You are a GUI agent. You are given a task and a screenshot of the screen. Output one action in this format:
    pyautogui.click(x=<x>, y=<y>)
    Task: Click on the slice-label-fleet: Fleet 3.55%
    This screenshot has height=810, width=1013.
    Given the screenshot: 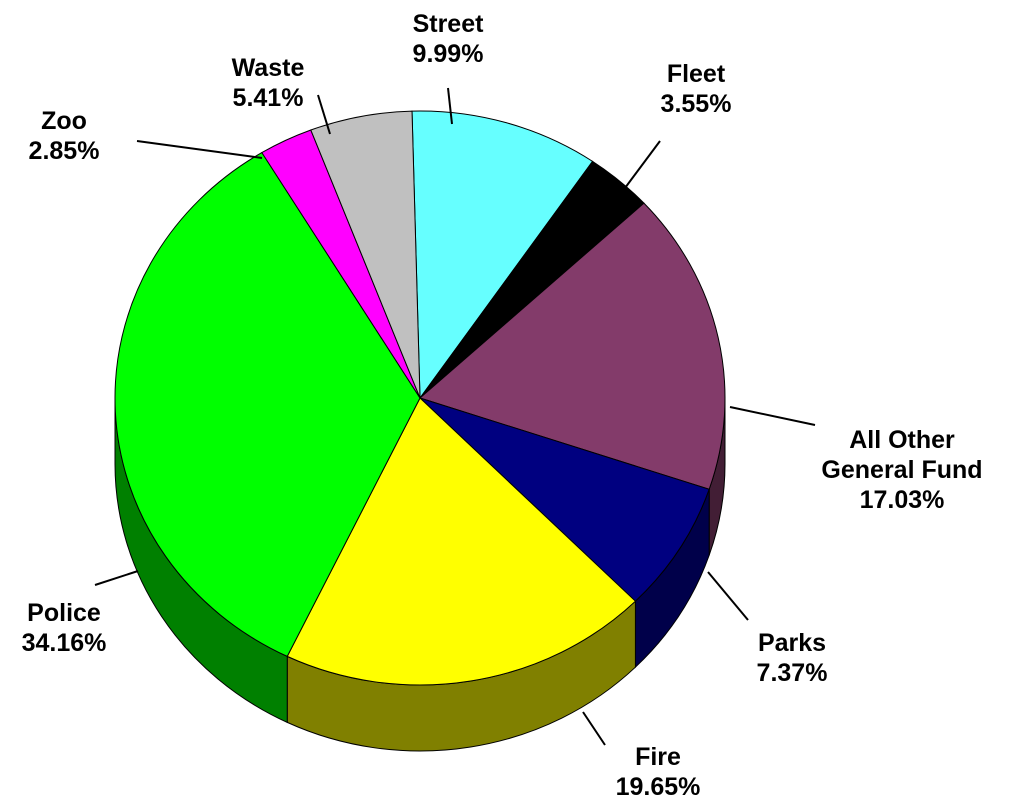 What is the action you would take?
    pyautogui.click(x=696, y=89)
    